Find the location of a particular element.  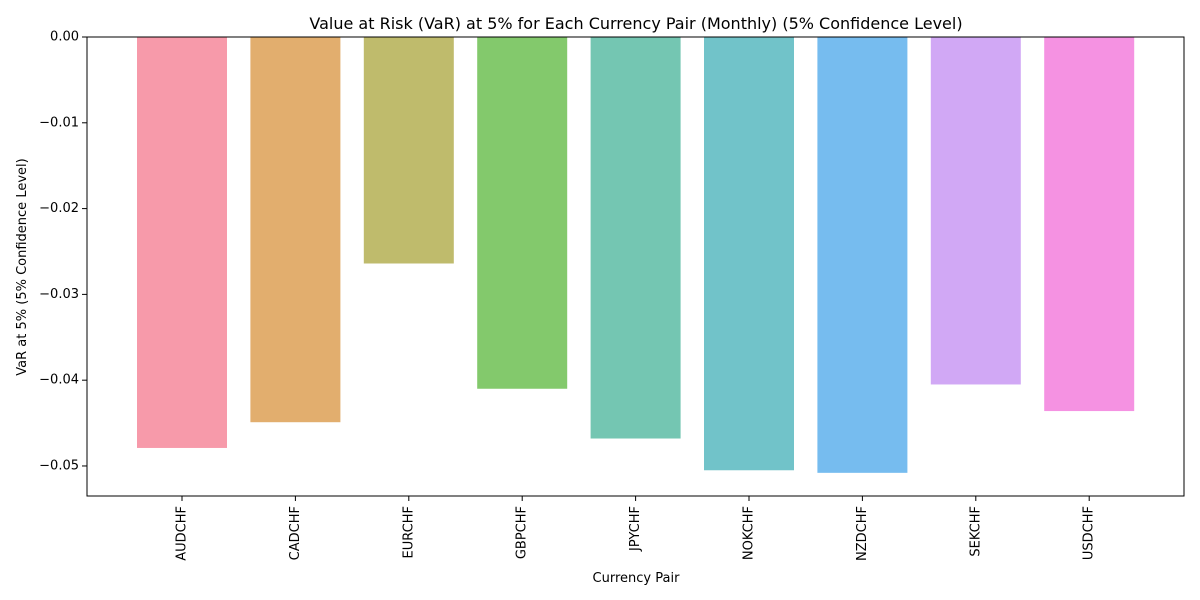

x-tick-label: USDCHF is located at coordinates (1089, 533).